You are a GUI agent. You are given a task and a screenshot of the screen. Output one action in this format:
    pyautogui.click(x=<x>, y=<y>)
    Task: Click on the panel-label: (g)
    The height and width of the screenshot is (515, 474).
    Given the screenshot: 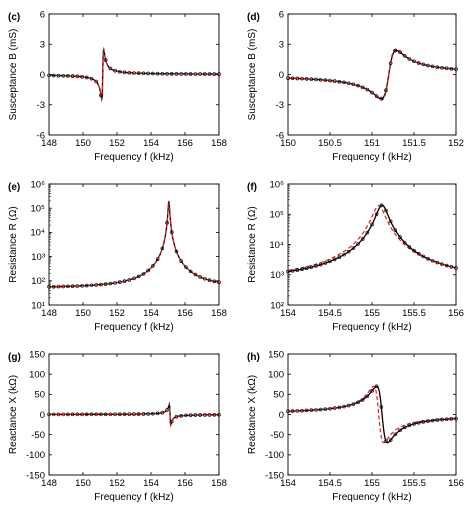 What is the action you would take?
    pyautogui.click(x=14, y=357)
    